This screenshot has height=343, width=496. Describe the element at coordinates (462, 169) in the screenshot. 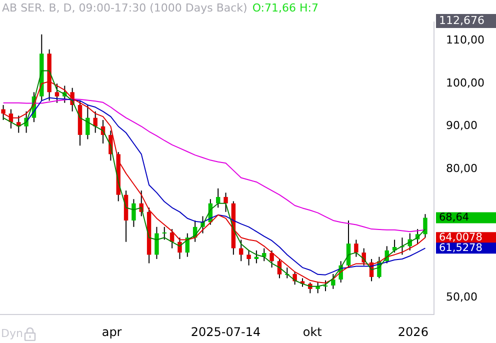

I see `y-tick-label: 80,00` at that location.